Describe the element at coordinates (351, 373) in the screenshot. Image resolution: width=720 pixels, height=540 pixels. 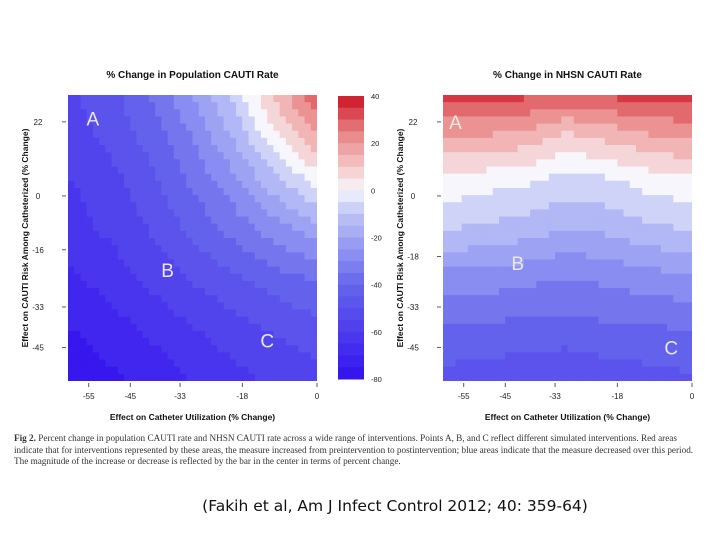
I see `colorbar-band` at that location.